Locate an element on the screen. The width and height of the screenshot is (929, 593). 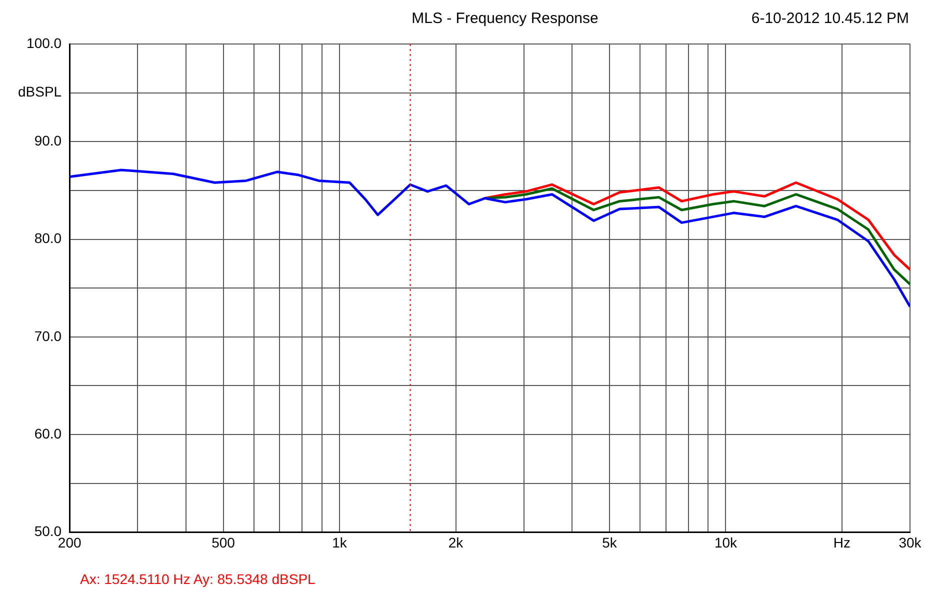
y-tick-label: dBSPL is located at coordinates (40, 92).